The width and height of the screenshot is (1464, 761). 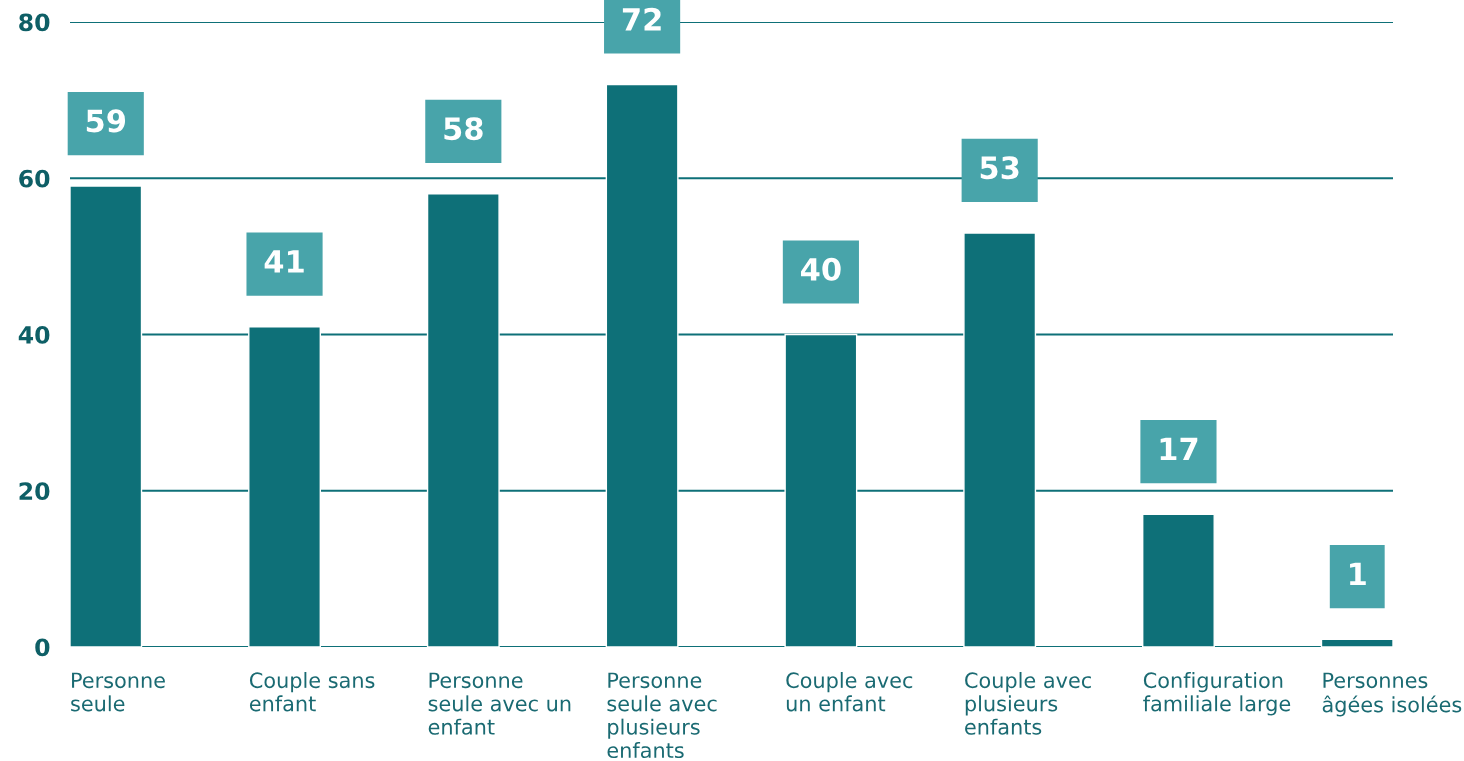 What do you see at coordinates (463, 129) in the screenshot?
I see `data-label: 58` at bounding box center [463, 129].